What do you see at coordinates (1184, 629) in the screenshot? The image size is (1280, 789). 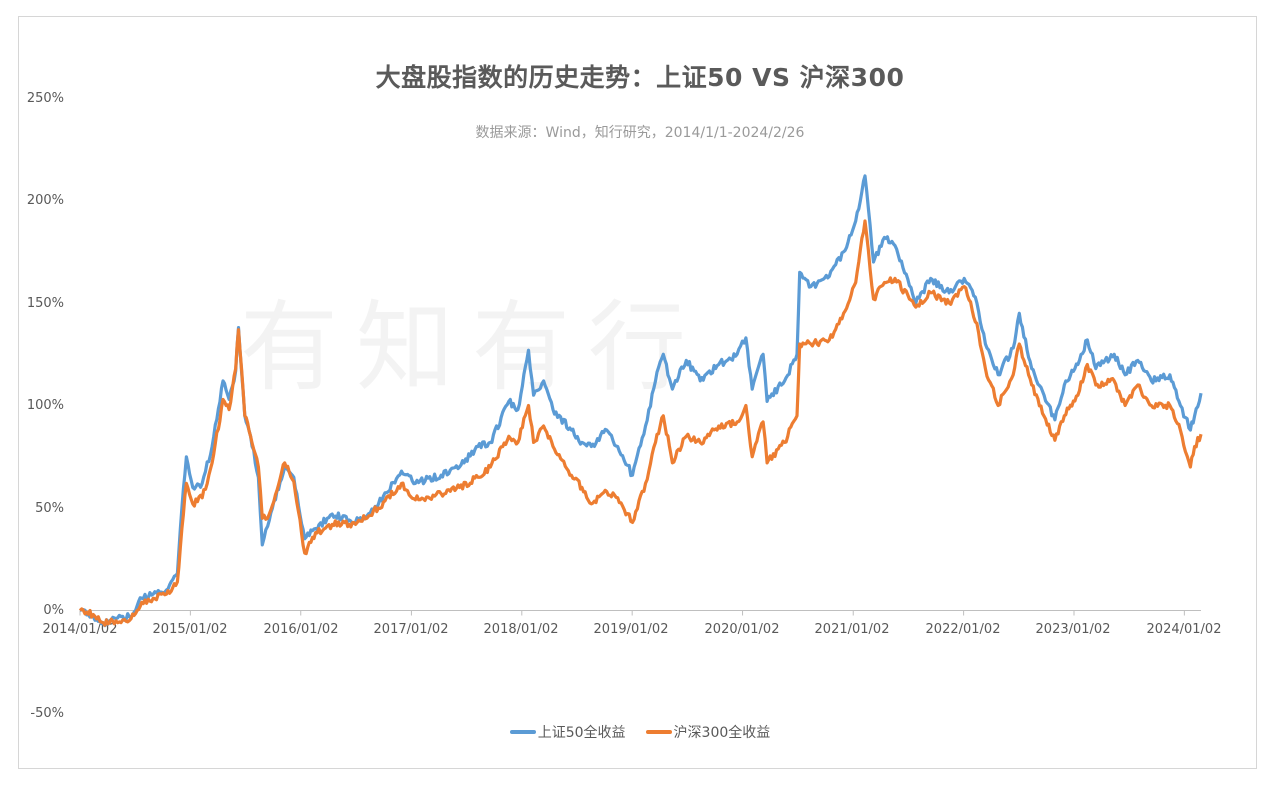 I see `x-tick-label: 2024/01/02` at bounding box center [1184, 629].